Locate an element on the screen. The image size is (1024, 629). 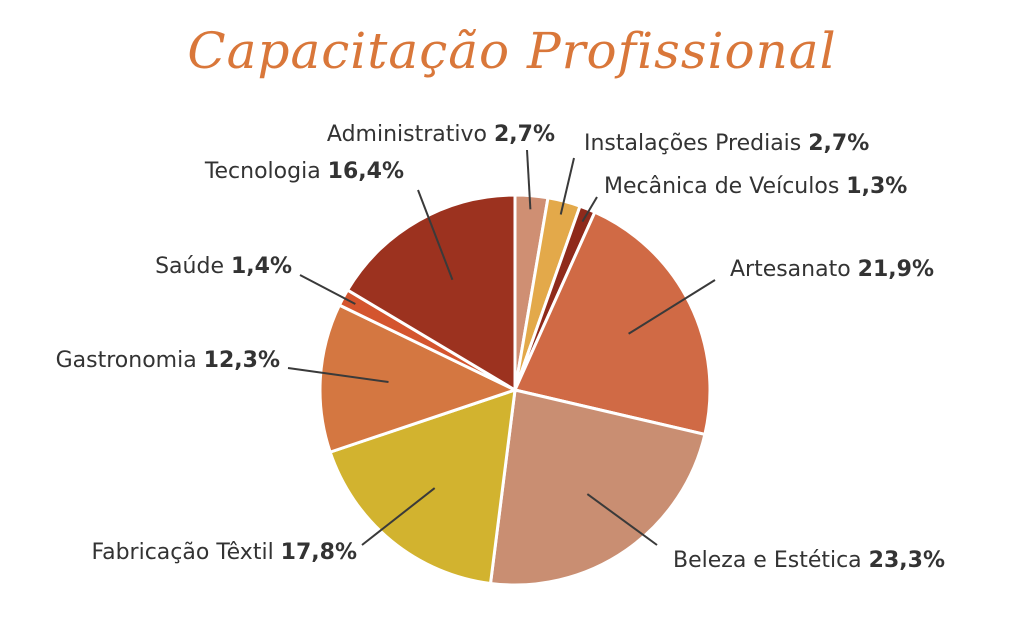
slice-label-percent: 17,8% is located at coordinates (319, 552).